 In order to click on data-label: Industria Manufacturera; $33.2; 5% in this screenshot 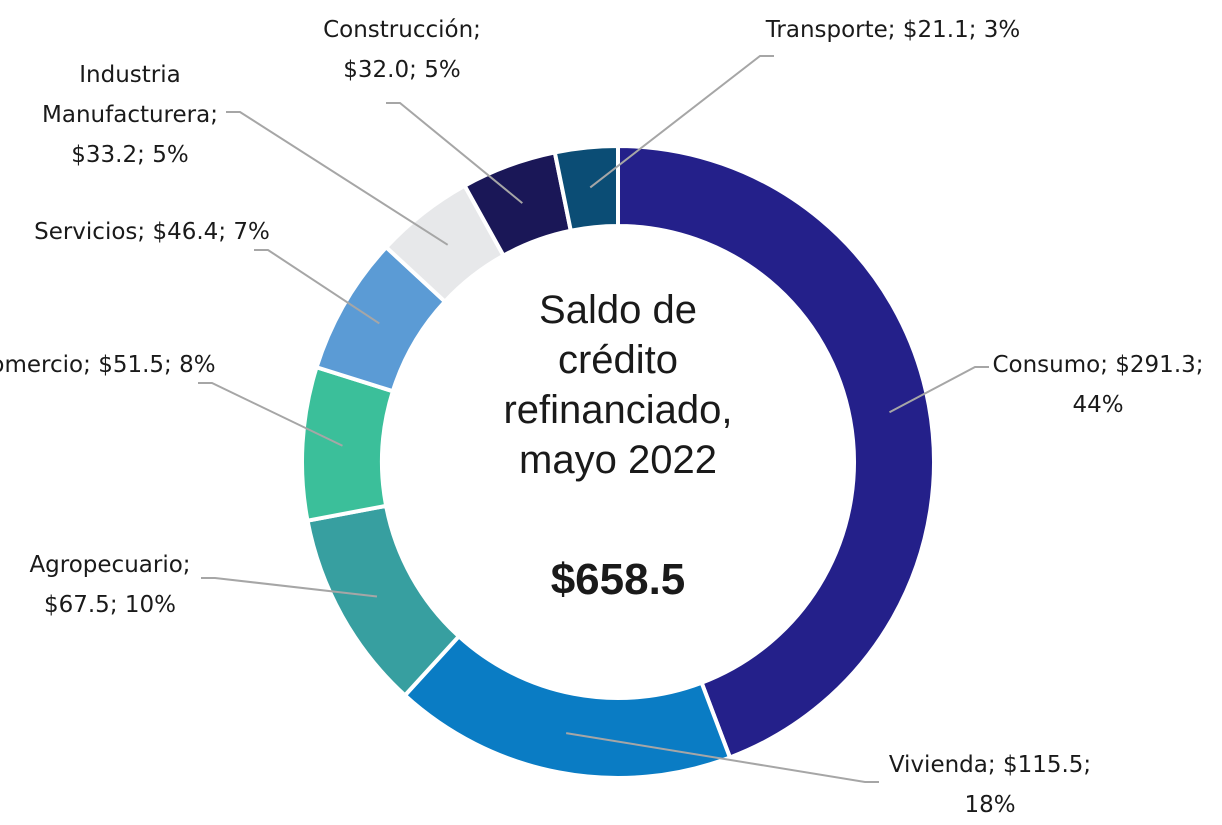, I will do `click(130, 115)`.